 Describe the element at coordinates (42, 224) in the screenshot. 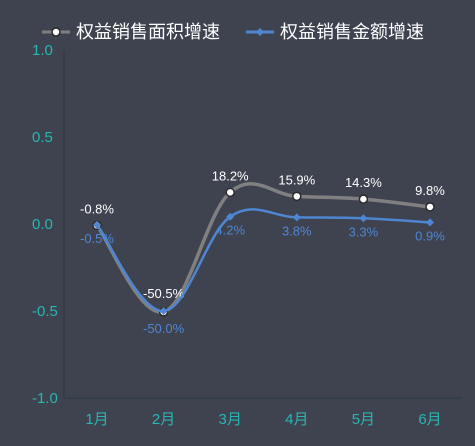

I see `y-tick-label: 0.0` at that location.